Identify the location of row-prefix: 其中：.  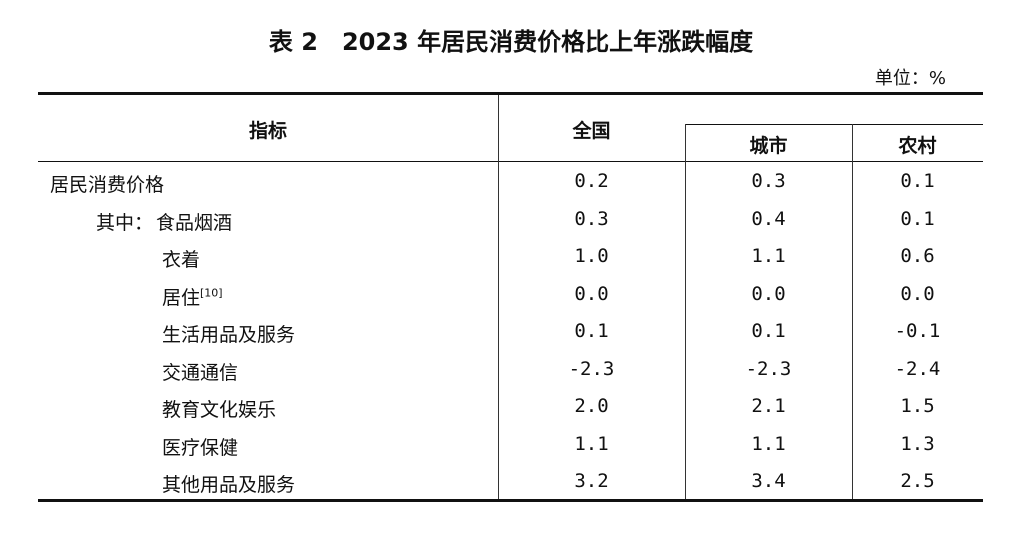
(125, 222).